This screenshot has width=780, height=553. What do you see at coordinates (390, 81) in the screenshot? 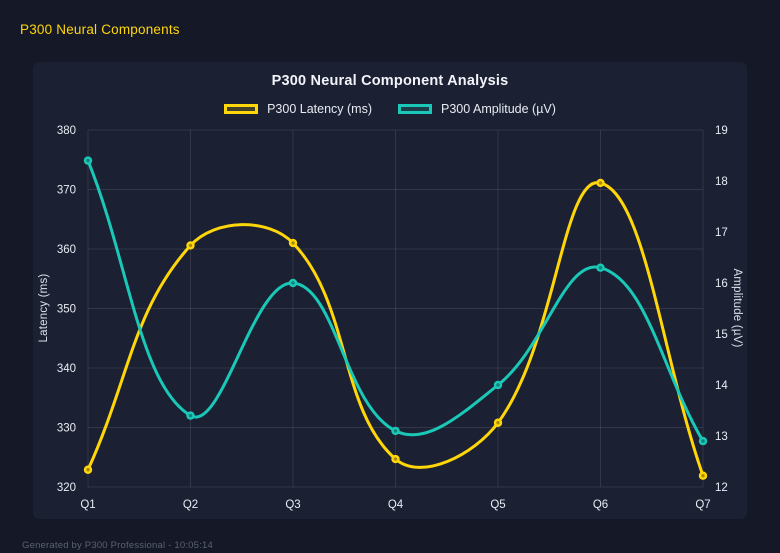
I see `chart-title: P300 Neural Component Analysis` at bounding box center [390, 81].